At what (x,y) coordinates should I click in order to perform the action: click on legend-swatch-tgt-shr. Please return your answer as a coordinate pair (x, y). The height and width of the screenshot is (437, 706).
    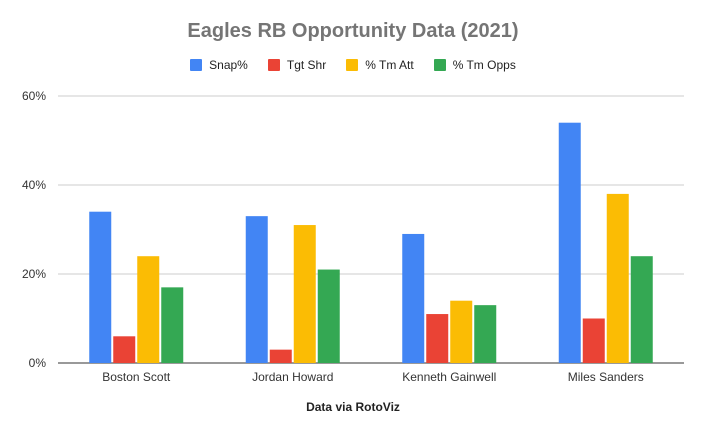
    Looking at the image, I should click on (273, 65).